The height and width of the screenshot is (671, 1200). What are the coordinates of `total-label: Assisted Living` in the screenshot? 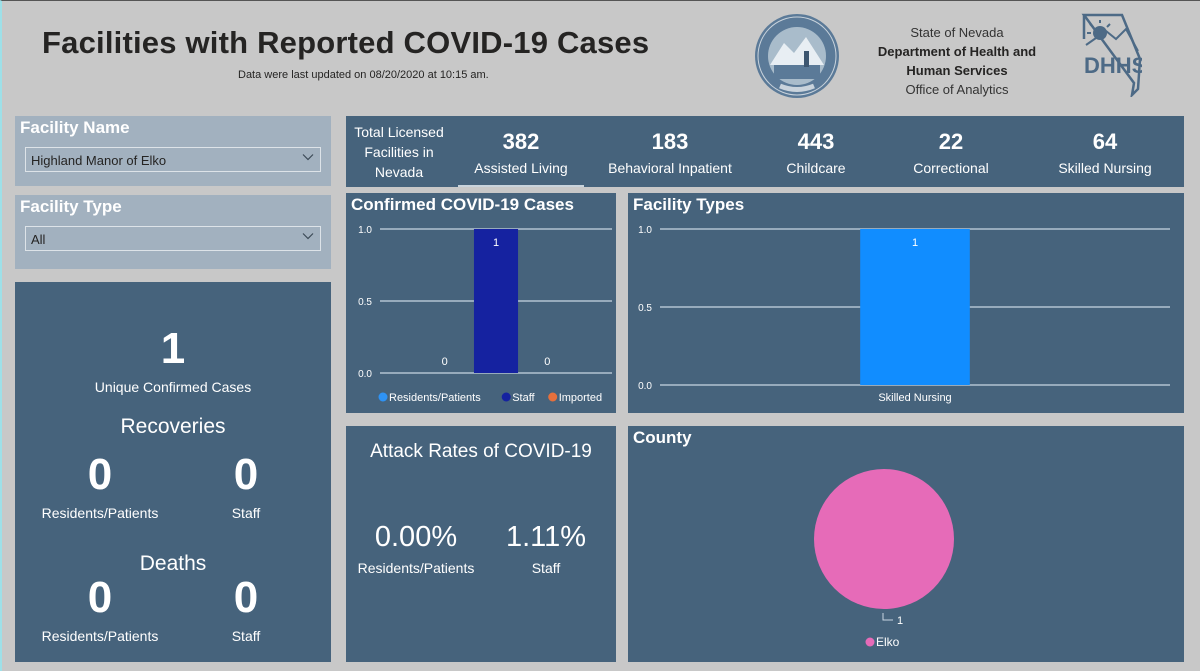 It's located at (521, 168).